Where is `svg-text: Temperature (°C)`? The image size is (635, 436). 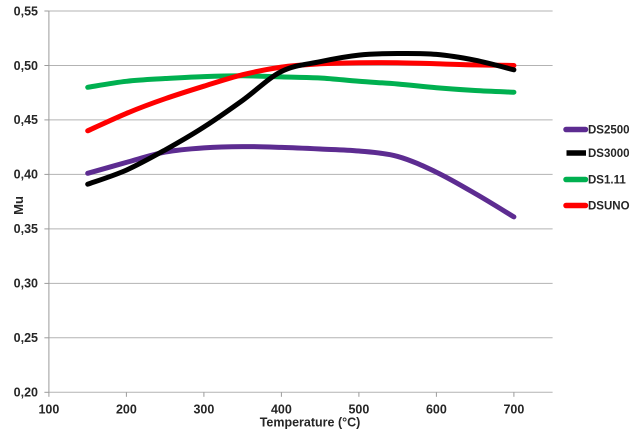 svg-text: Temperature (°C) is located at coordinates (310, 423).